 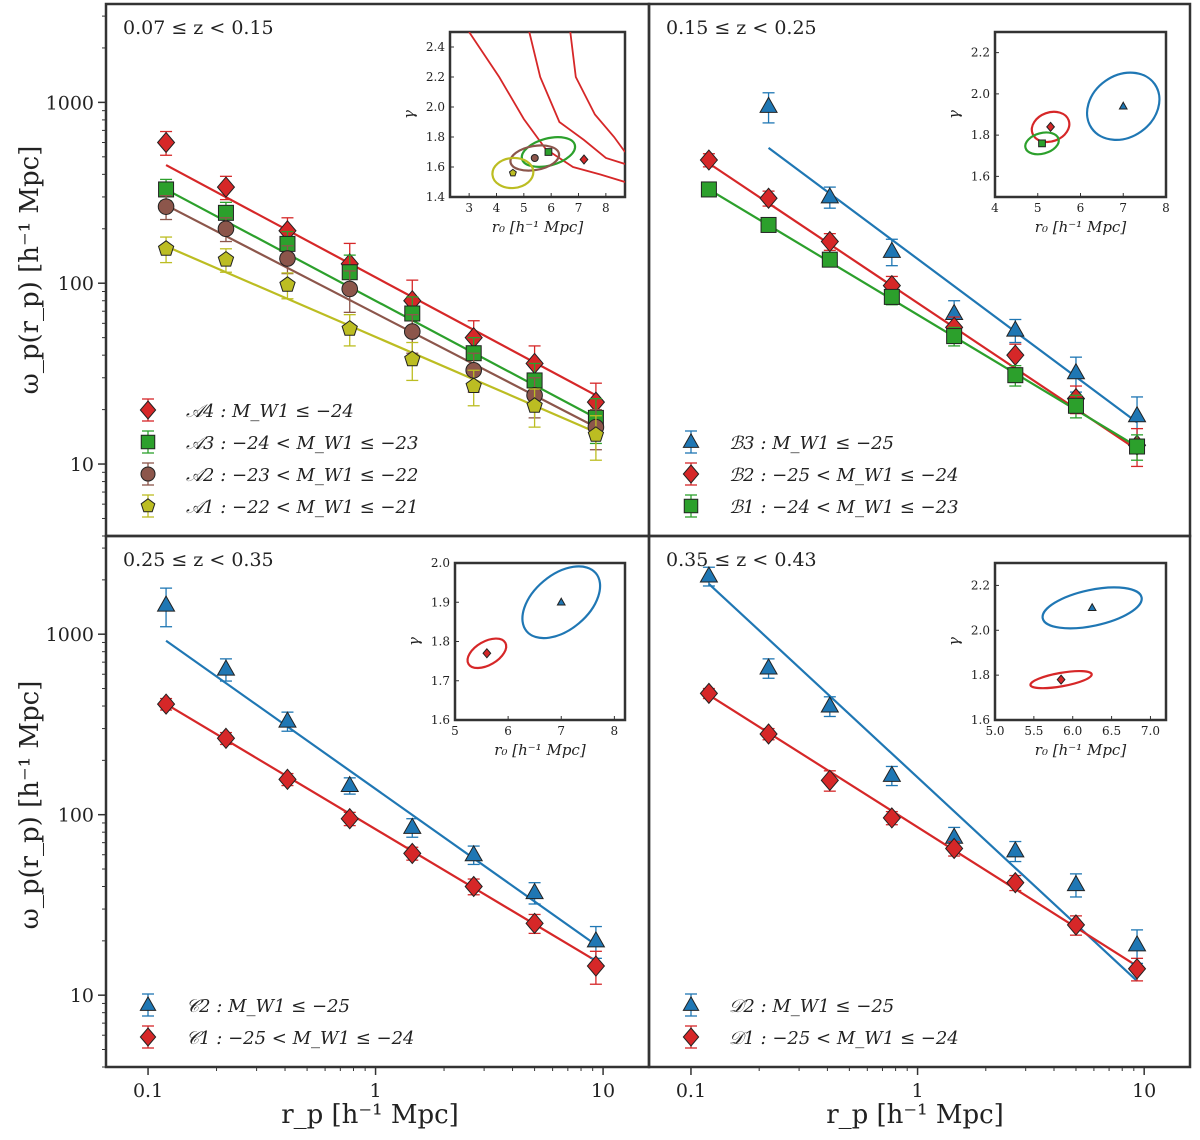 What do you see at coordinates (376, 1091) in the screenshot?
I see `x-tick-label: 1` at bounding box center [376, 1091].